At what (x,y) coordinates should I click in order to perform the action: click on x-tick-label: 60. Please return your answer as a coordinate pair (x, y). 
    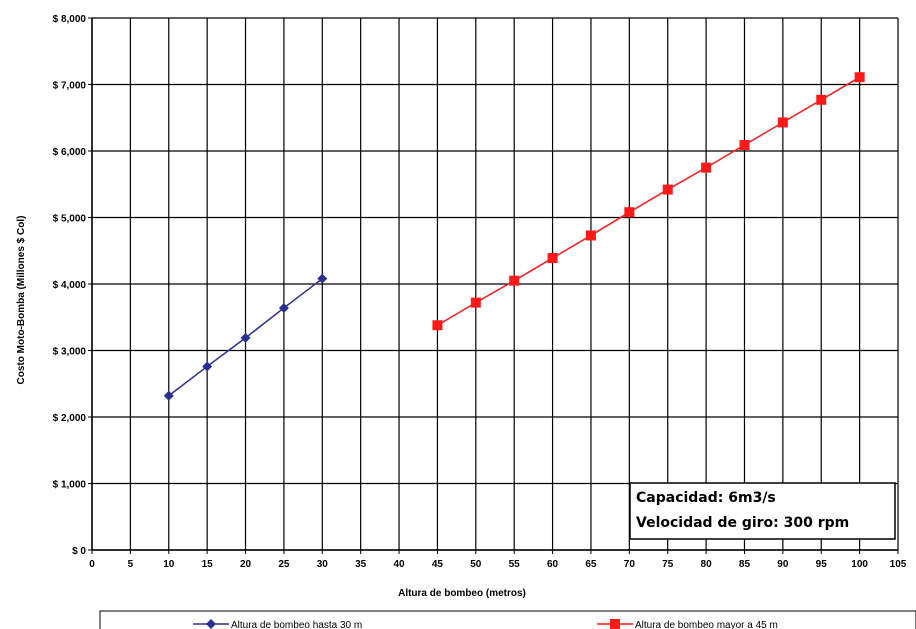
    Looking at the image, I should click on (553, 564).